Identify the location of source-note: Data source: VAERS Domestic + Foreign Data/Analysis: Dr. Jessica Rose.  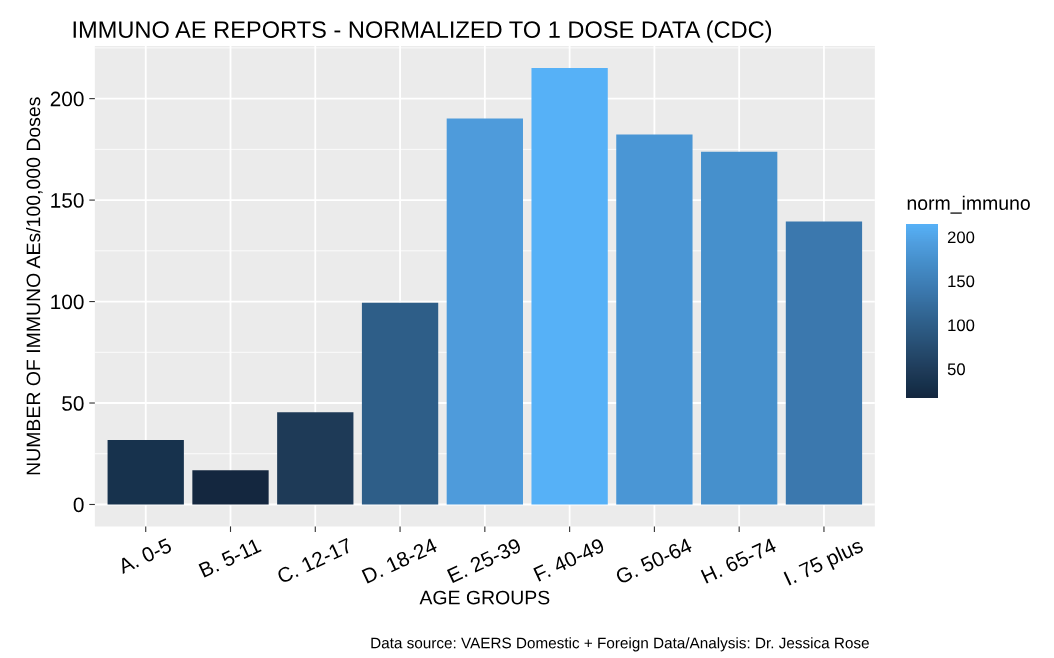
(620, 644).